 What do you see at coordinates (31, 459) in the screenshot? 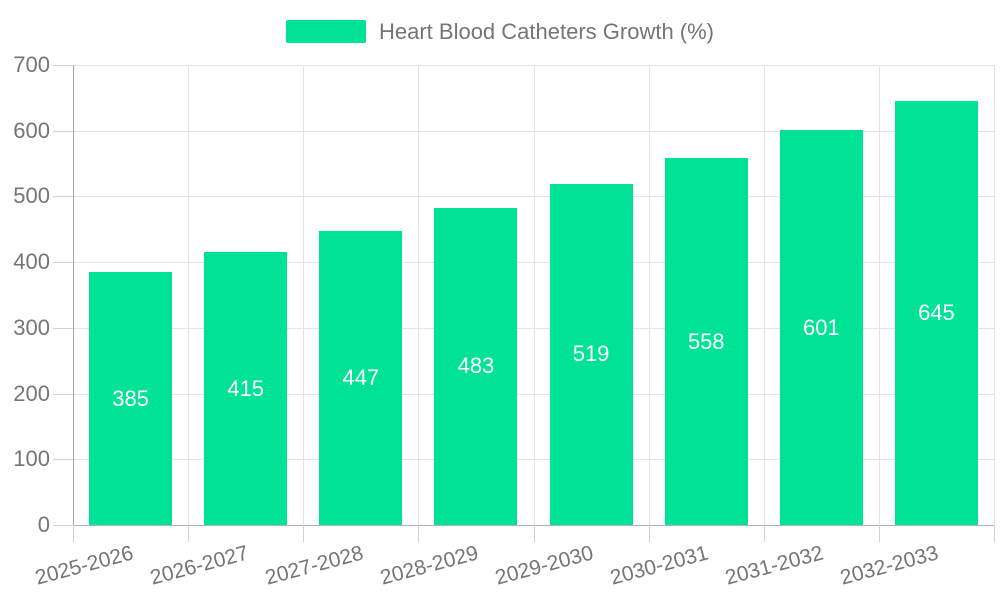
I see `y-axis-label: 100` at bounding box center [31, 459].